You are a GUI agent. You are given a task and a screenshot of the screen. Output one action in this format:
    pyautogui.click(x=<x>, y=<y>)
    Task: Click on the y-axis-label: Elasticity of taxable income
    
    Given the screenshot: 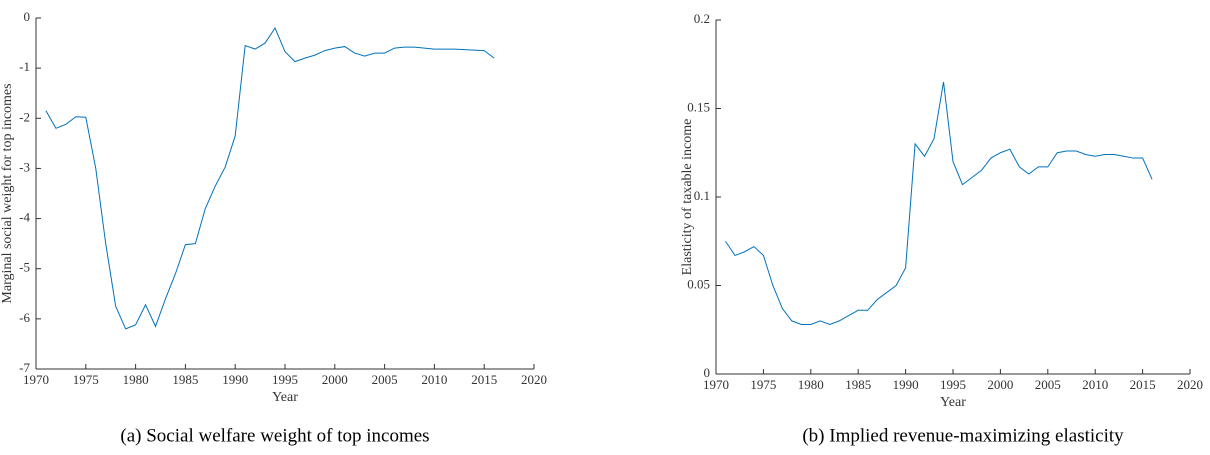 What is the action you would take?
    pyautogui.click(x=687, y=197)
    